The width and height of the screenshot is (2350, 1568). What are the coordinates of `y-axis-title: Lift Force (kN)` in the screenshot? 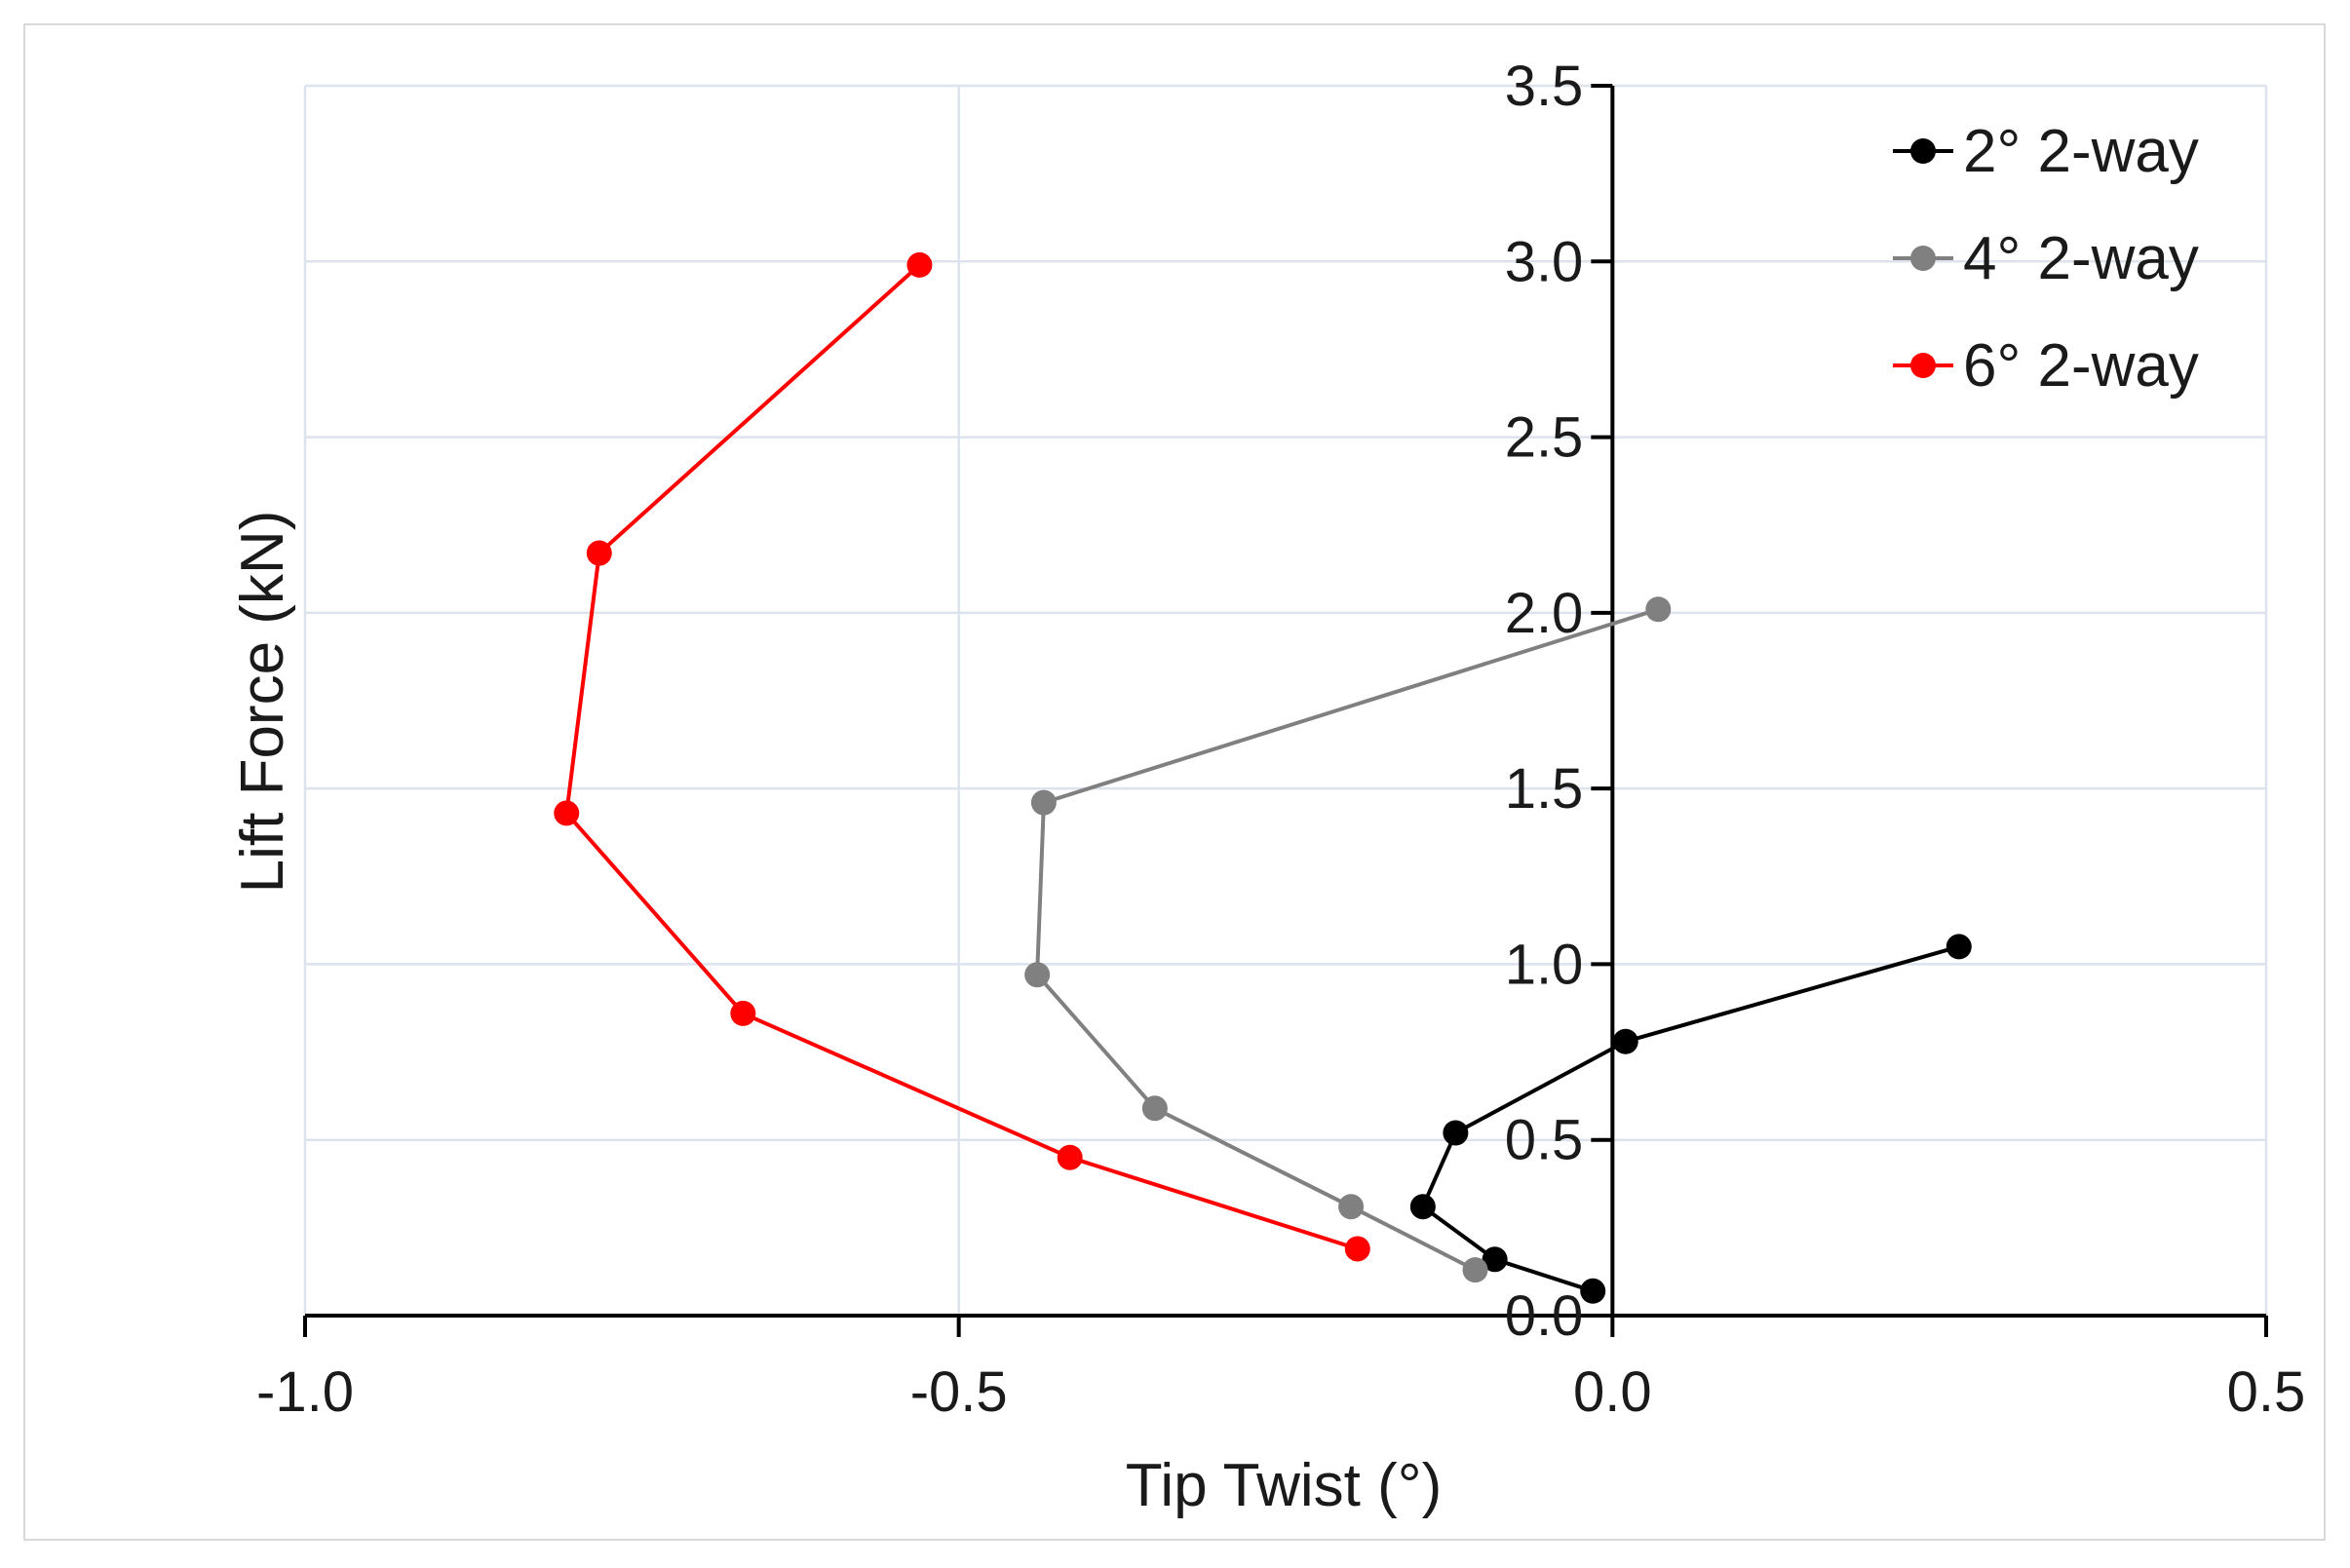 It's located at (262, 702).